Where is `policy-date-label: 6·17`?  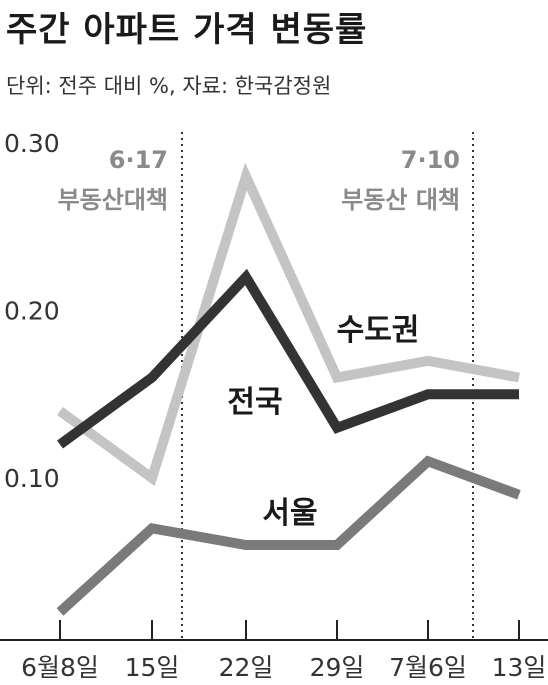
policy-date-label: 6·17 is located at coordinates (138, 160).